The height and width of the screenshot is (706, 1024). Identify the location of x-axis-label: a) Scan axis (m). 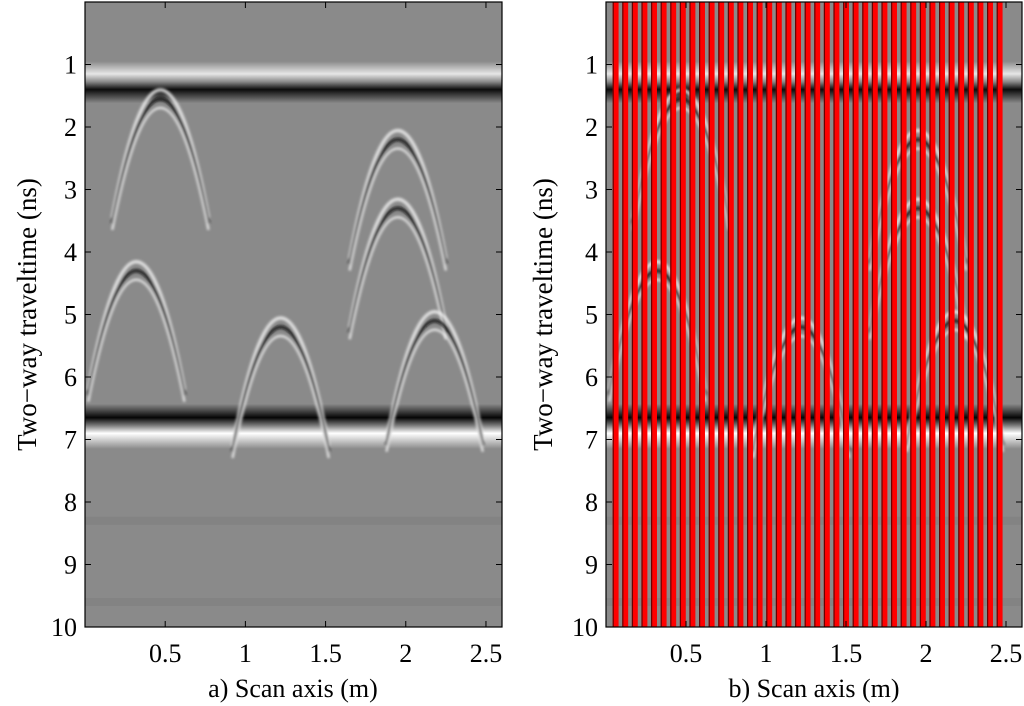
(293, 688).